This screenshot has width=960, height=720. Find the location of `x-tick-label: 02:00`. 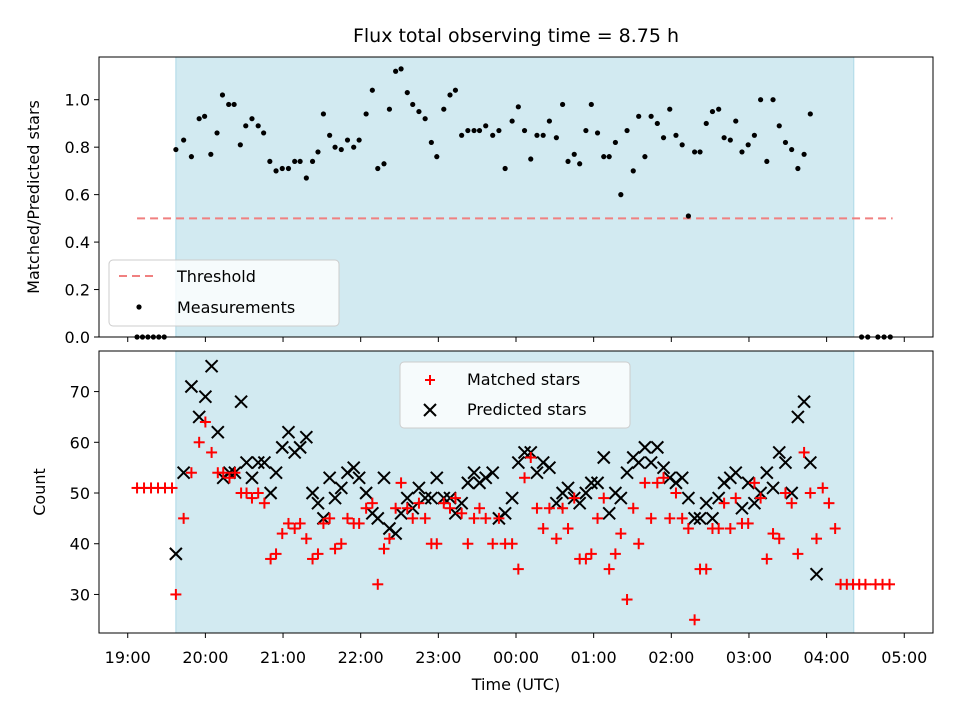

x-tick-label: 02:00 is located at coordinates (671, 657).